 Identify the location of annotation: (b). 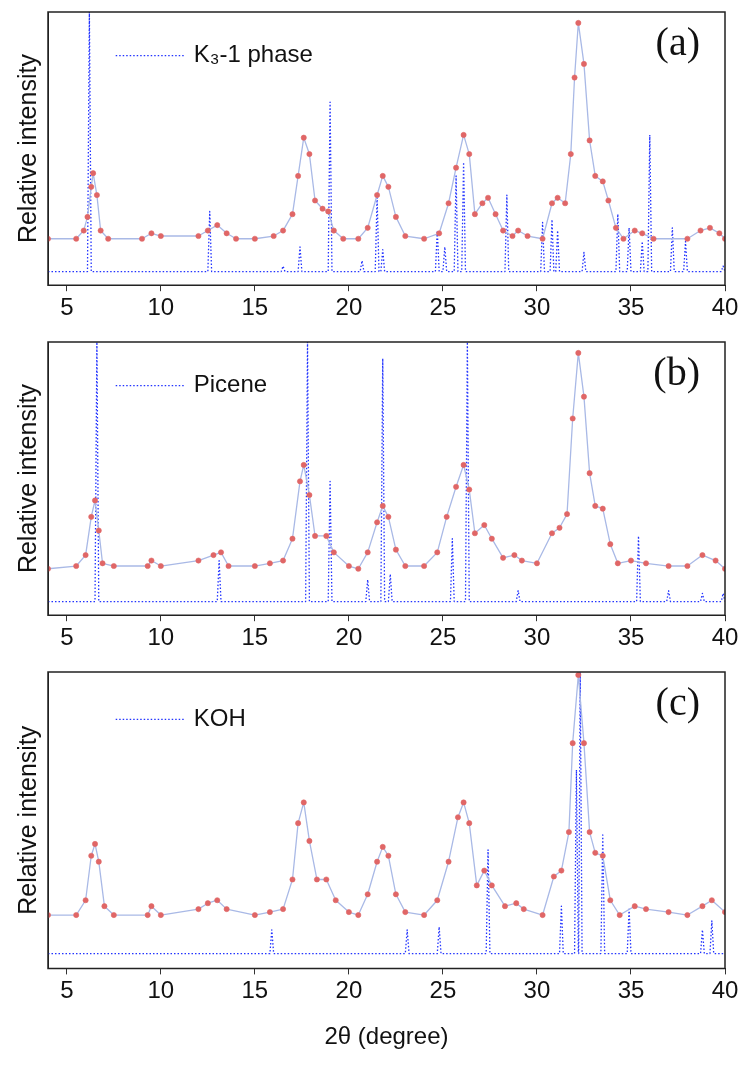
(676, 371).